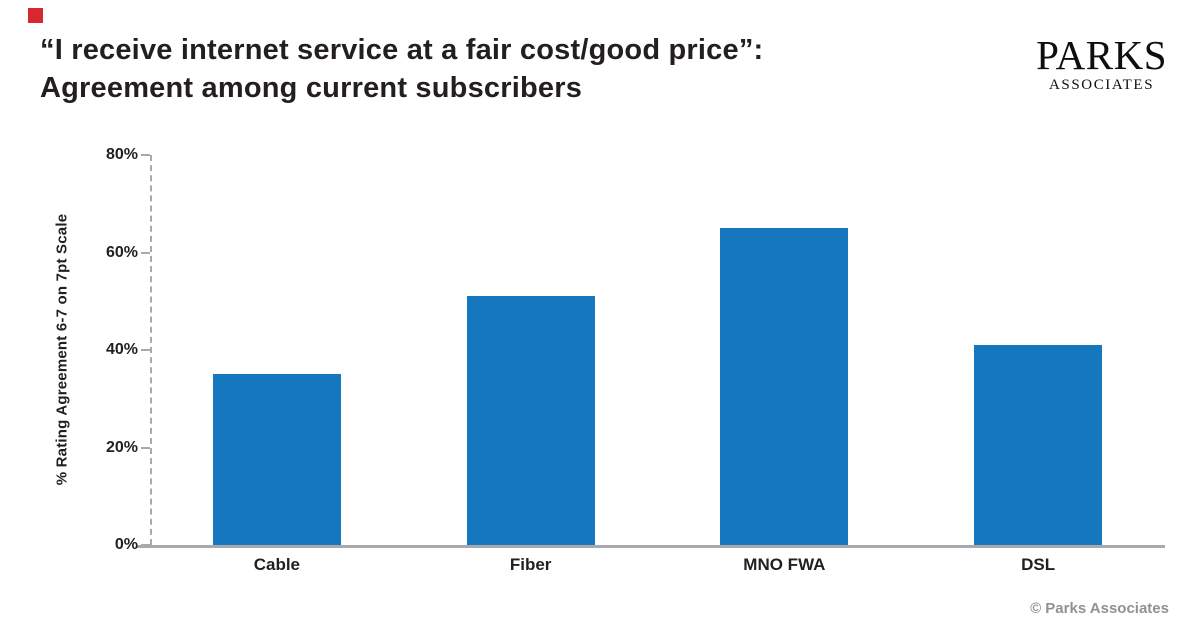 The height and width of the screenshot is (629, 1199). Describe the element at coordinates (62, 349) in the screenshot. I see `y-axis-title: % Rating Agreement 6-7 on 7pt Scale` at that location.